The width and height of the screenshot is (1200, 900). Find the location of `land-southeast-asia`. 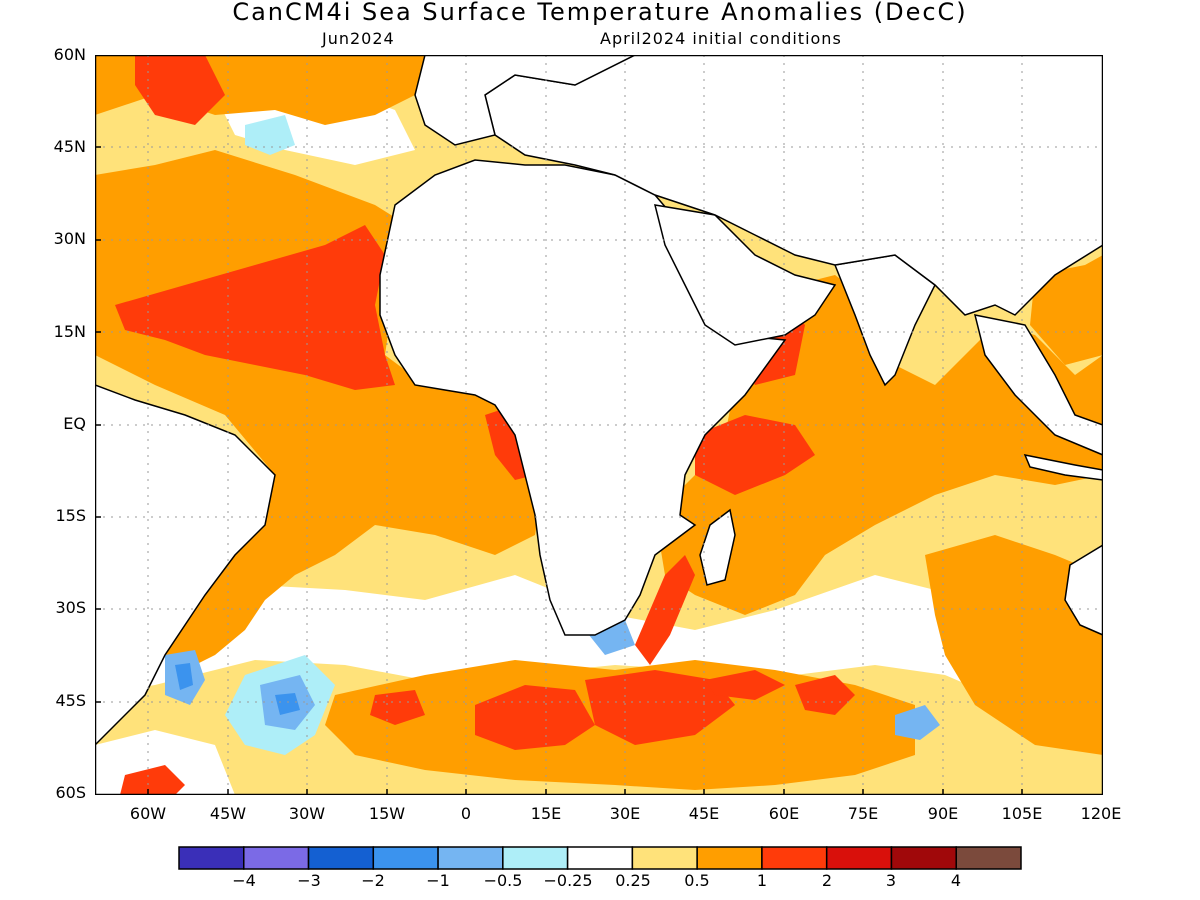

land-southeast-asia is located at coordinates (1038, 385).